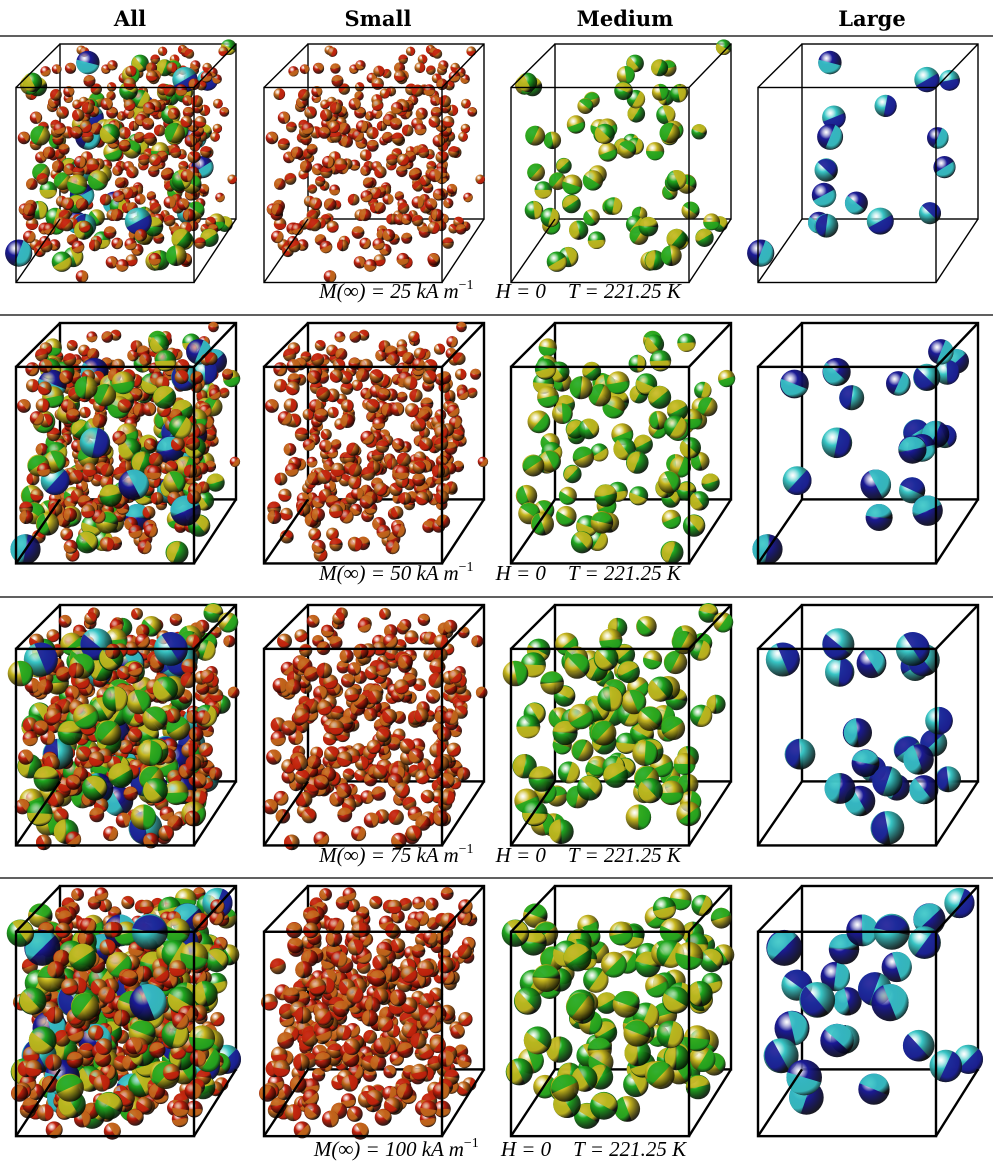 The height and width of the screenshot is (1167, 993). Describe the element at coordinates (871, 18) in the screenshot. I see `column-header: Large` at that location.